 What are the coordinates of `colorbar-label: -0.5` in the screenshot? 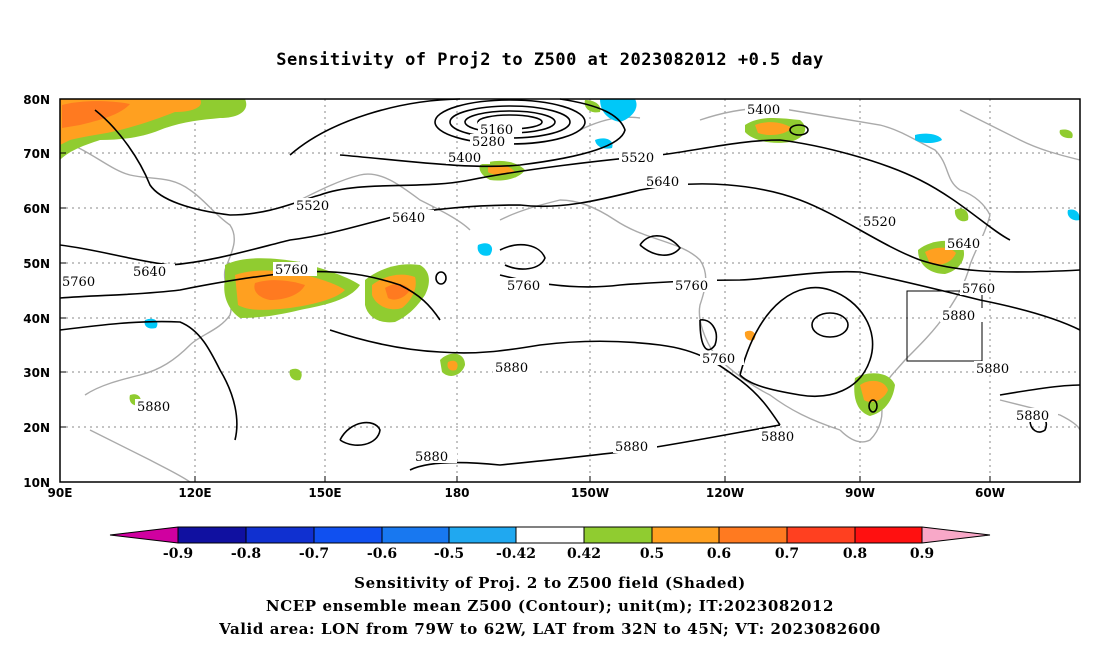 It's located at (449, 554).